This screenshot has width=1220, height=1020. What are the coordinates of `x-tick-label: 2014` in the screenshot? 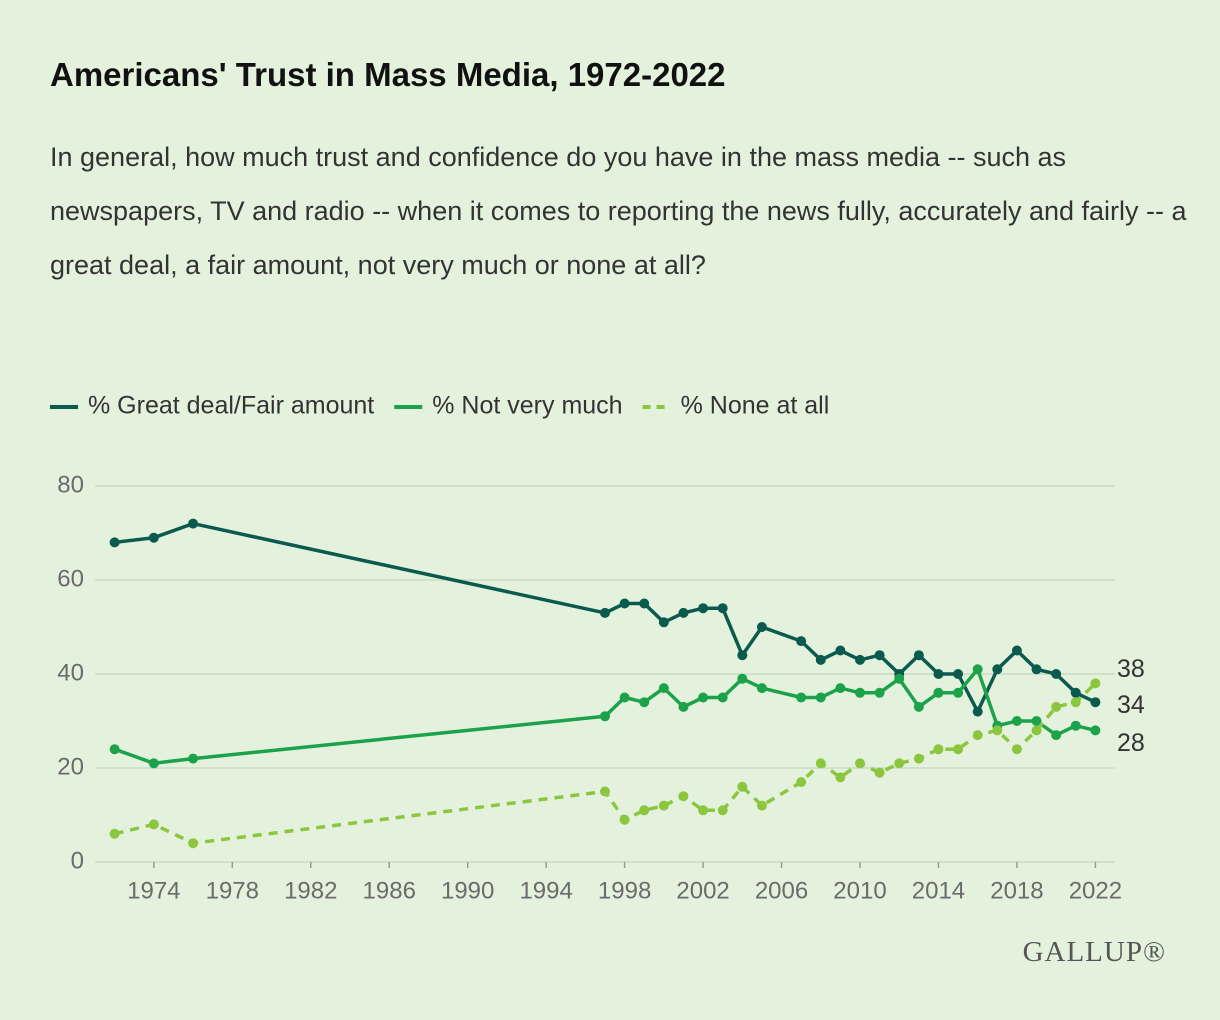 It's located at (938, 890).